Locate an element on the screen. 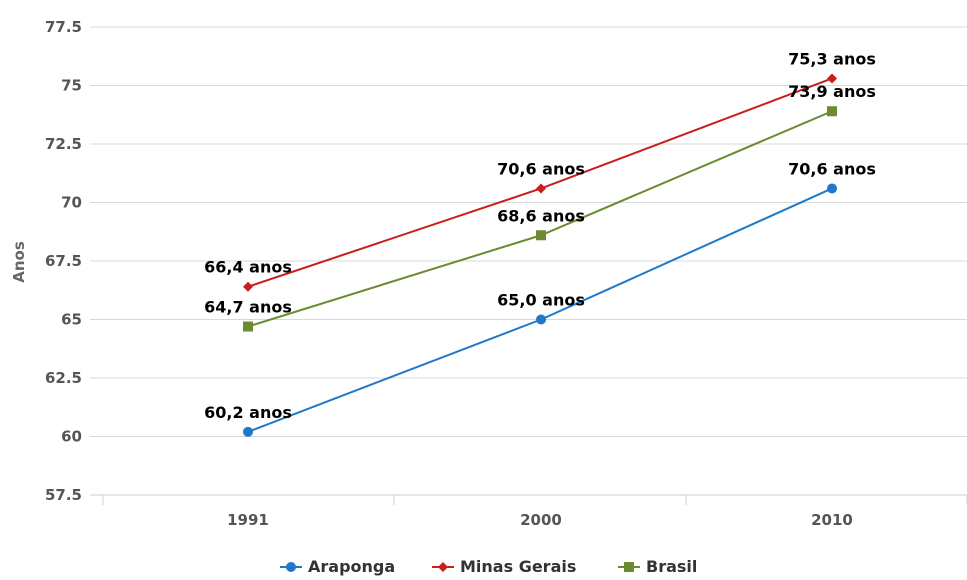  data-label-minas-gerais: 70,6 anos is located at coordinates (541, 168).